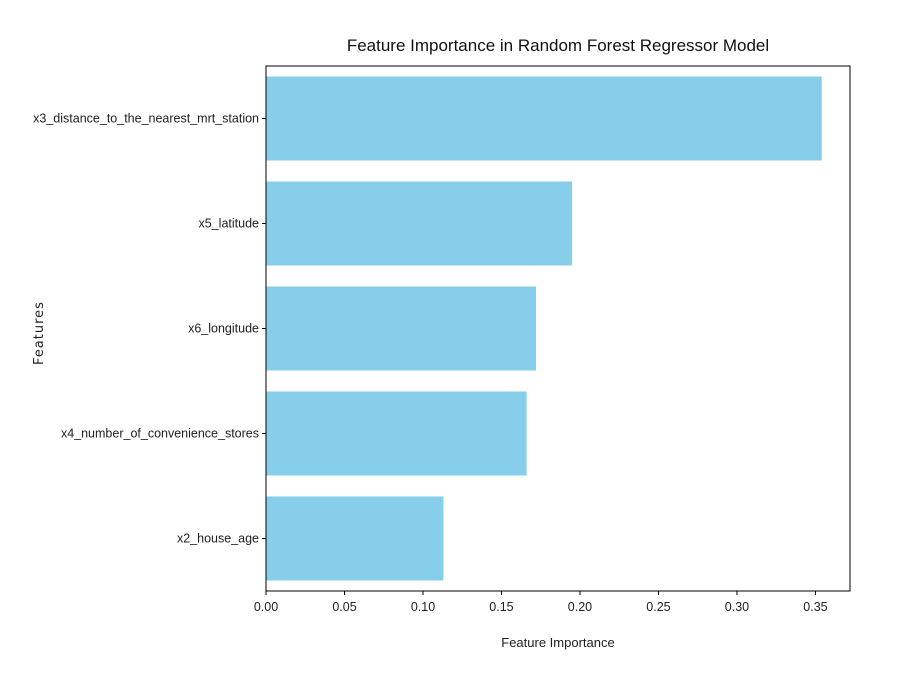 Image resolution: width=915 pixels, height=677 pixels. What do you see at coordinates (229, 224) in the screenshot?
I see `y-tick-label: x5_latitude` at bounding box center [229, 224].